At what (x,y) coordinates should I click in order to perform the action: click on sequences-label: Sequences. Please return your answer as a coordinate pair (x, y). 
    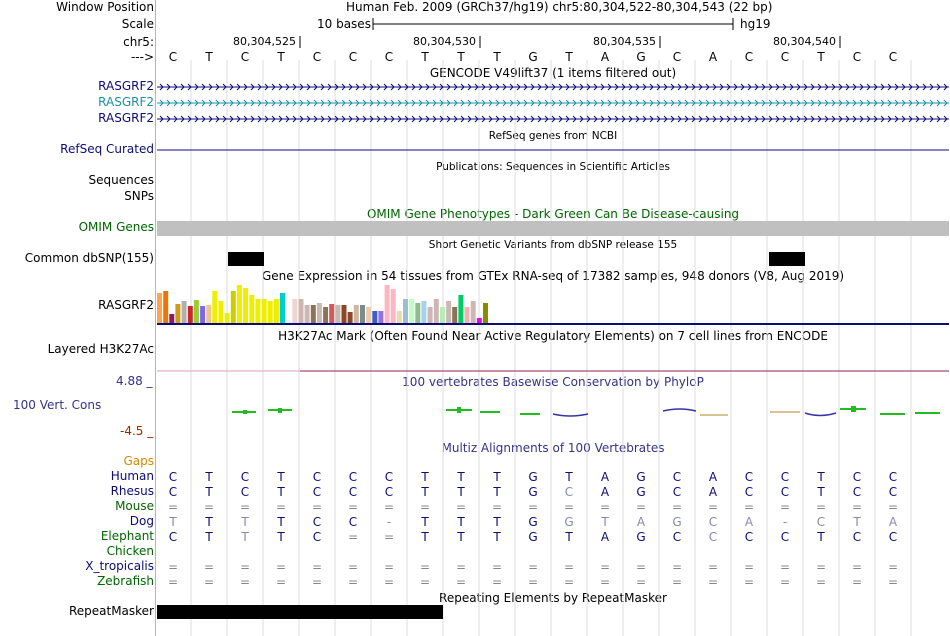
    Looking at the image, I should click on (121, 180).